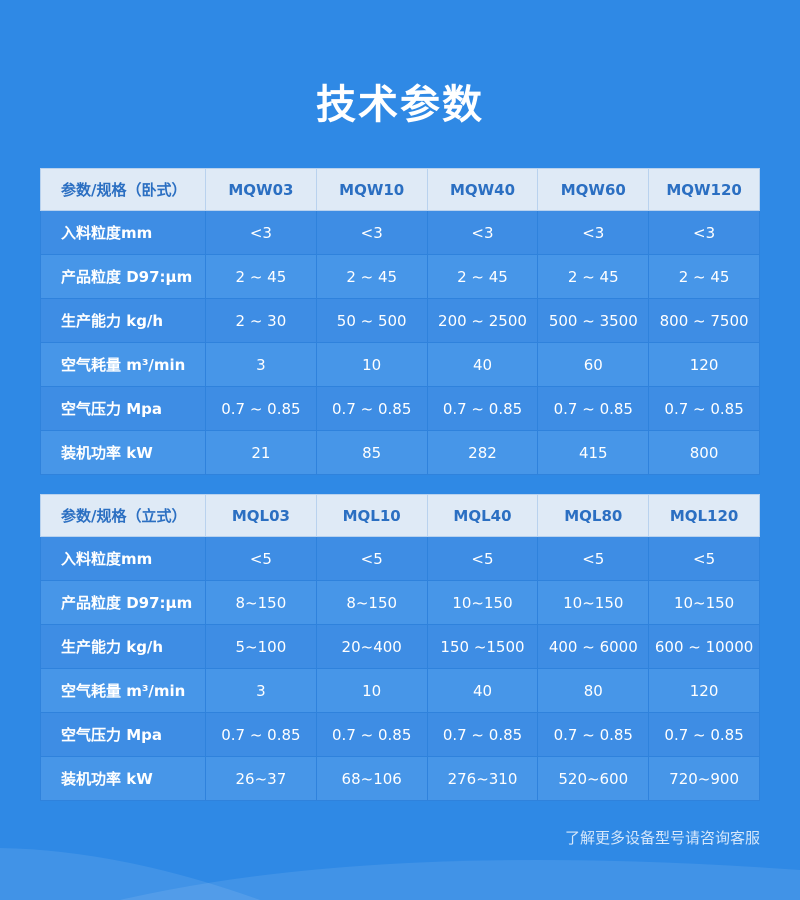 This screenshot has width=800, height=900. What do you see at coordinates (704, 320) in the screenshot?
I see `spec-value: 800 ~ 7500` at bounding box center [704, 320].